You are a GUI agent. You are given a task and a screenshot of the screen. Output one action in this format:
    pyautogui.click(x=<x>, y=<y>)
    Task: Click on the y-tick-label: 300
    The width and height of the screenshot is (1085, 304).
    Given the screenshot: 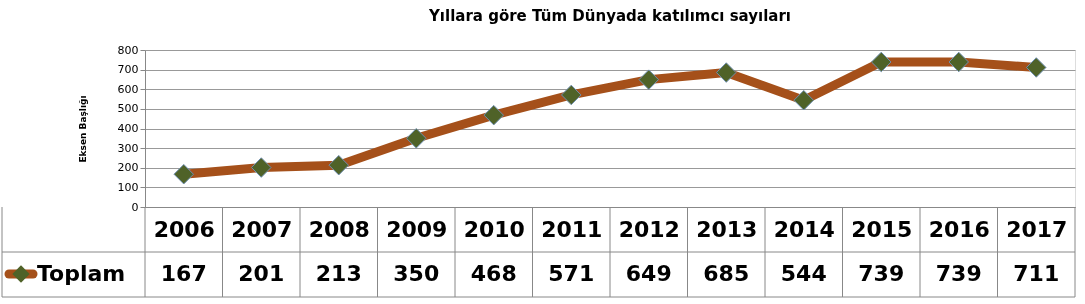 What is the action you would take?
    pyautogui.click(x=128, y=148)
    